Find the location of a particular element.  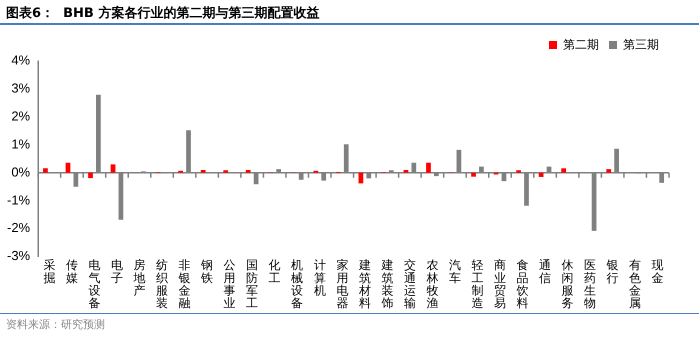

x-tick-label: 家用电器 is located at coordinates (342, 284).